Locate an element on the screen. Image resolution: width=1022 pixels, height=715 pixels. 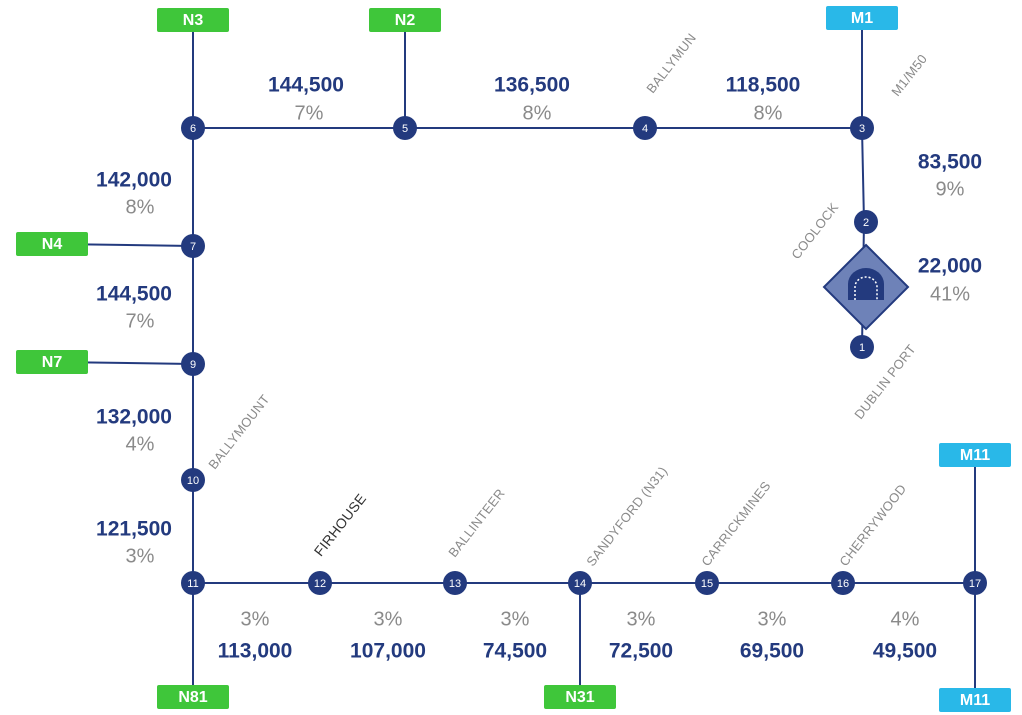
road-label: N31 is located at coordinates (579, 697).